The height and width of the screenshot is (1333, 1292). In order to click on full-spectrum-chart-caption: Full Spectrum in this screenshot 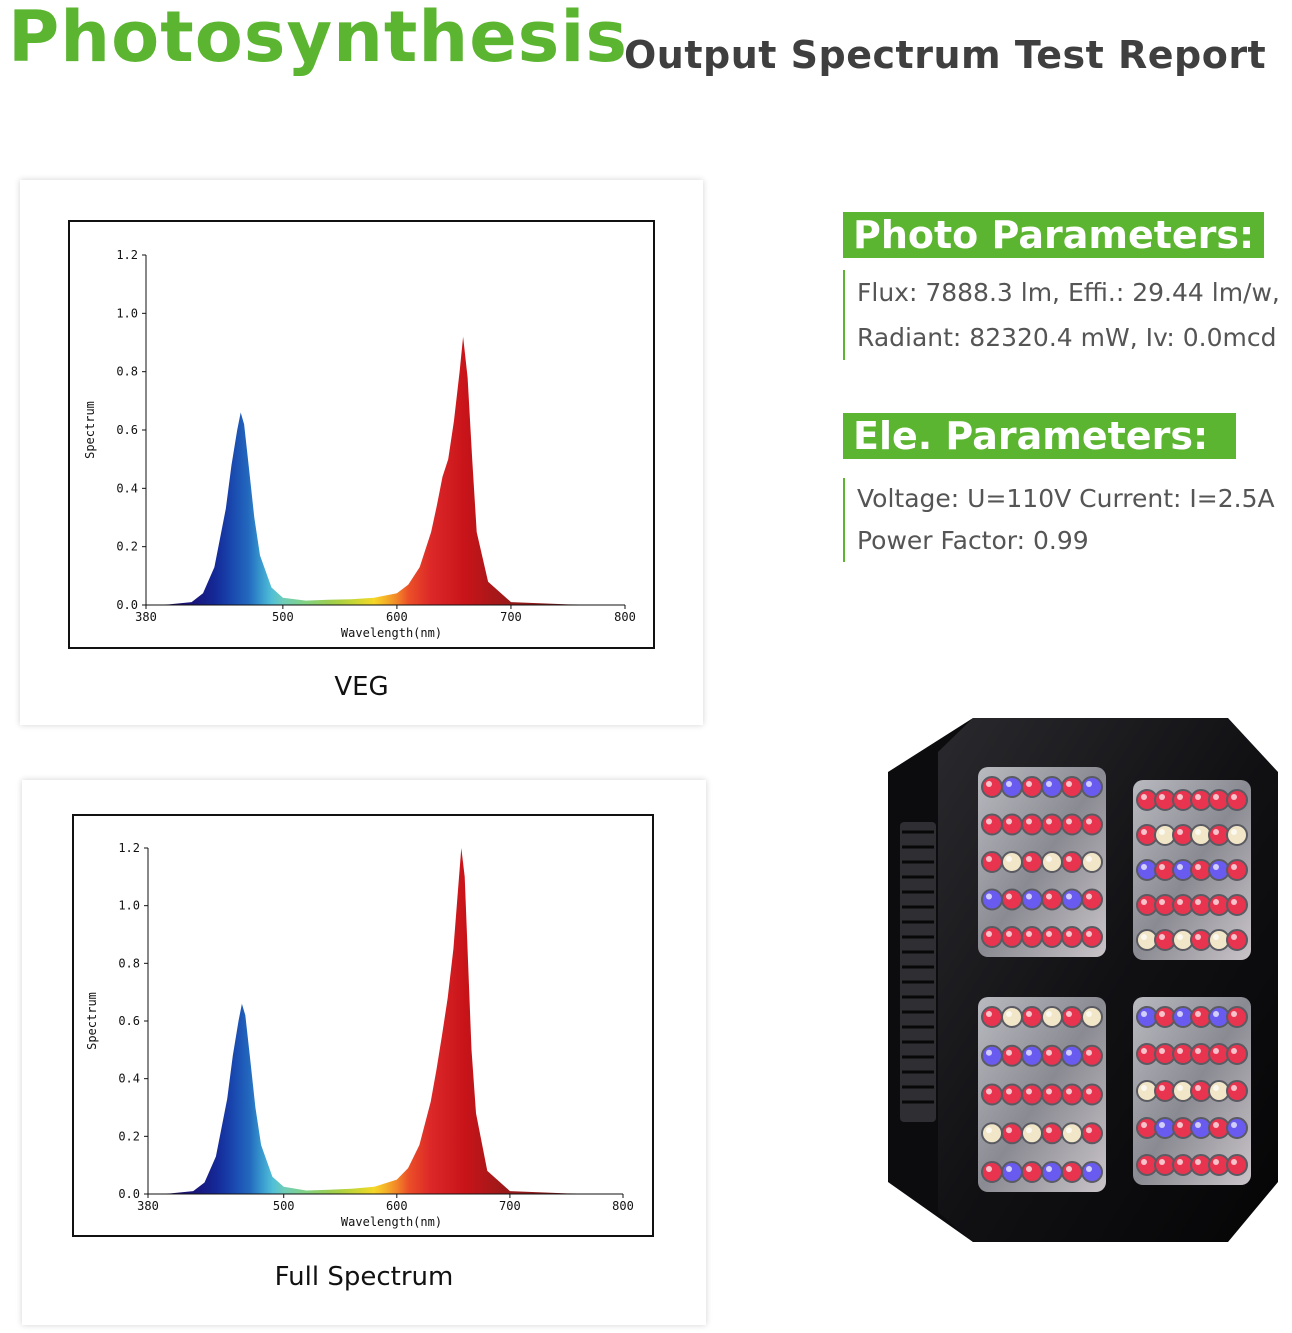, I will do `click(364, 1277)`.